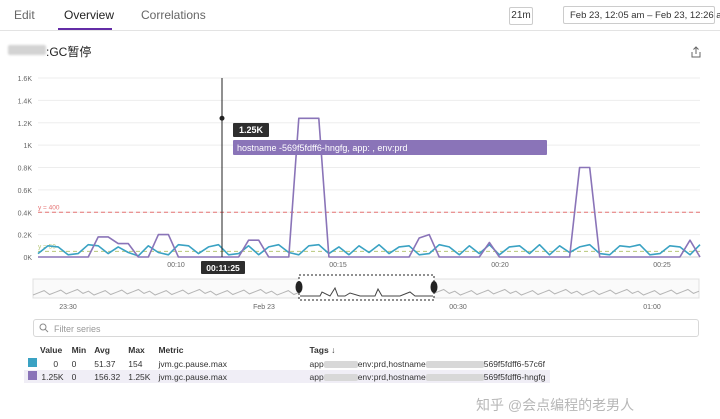  Describe the element at coordinates (500, 265) in the screenshot. I see `x-tick-label: 00:20` at that location.